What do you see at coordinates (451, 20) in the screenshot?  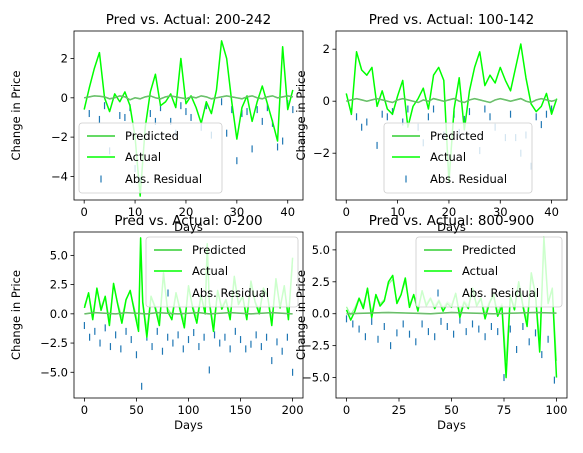 I see `subplot-title: Pred vs. Actual: 100-142` at bounding box center [451, 20].